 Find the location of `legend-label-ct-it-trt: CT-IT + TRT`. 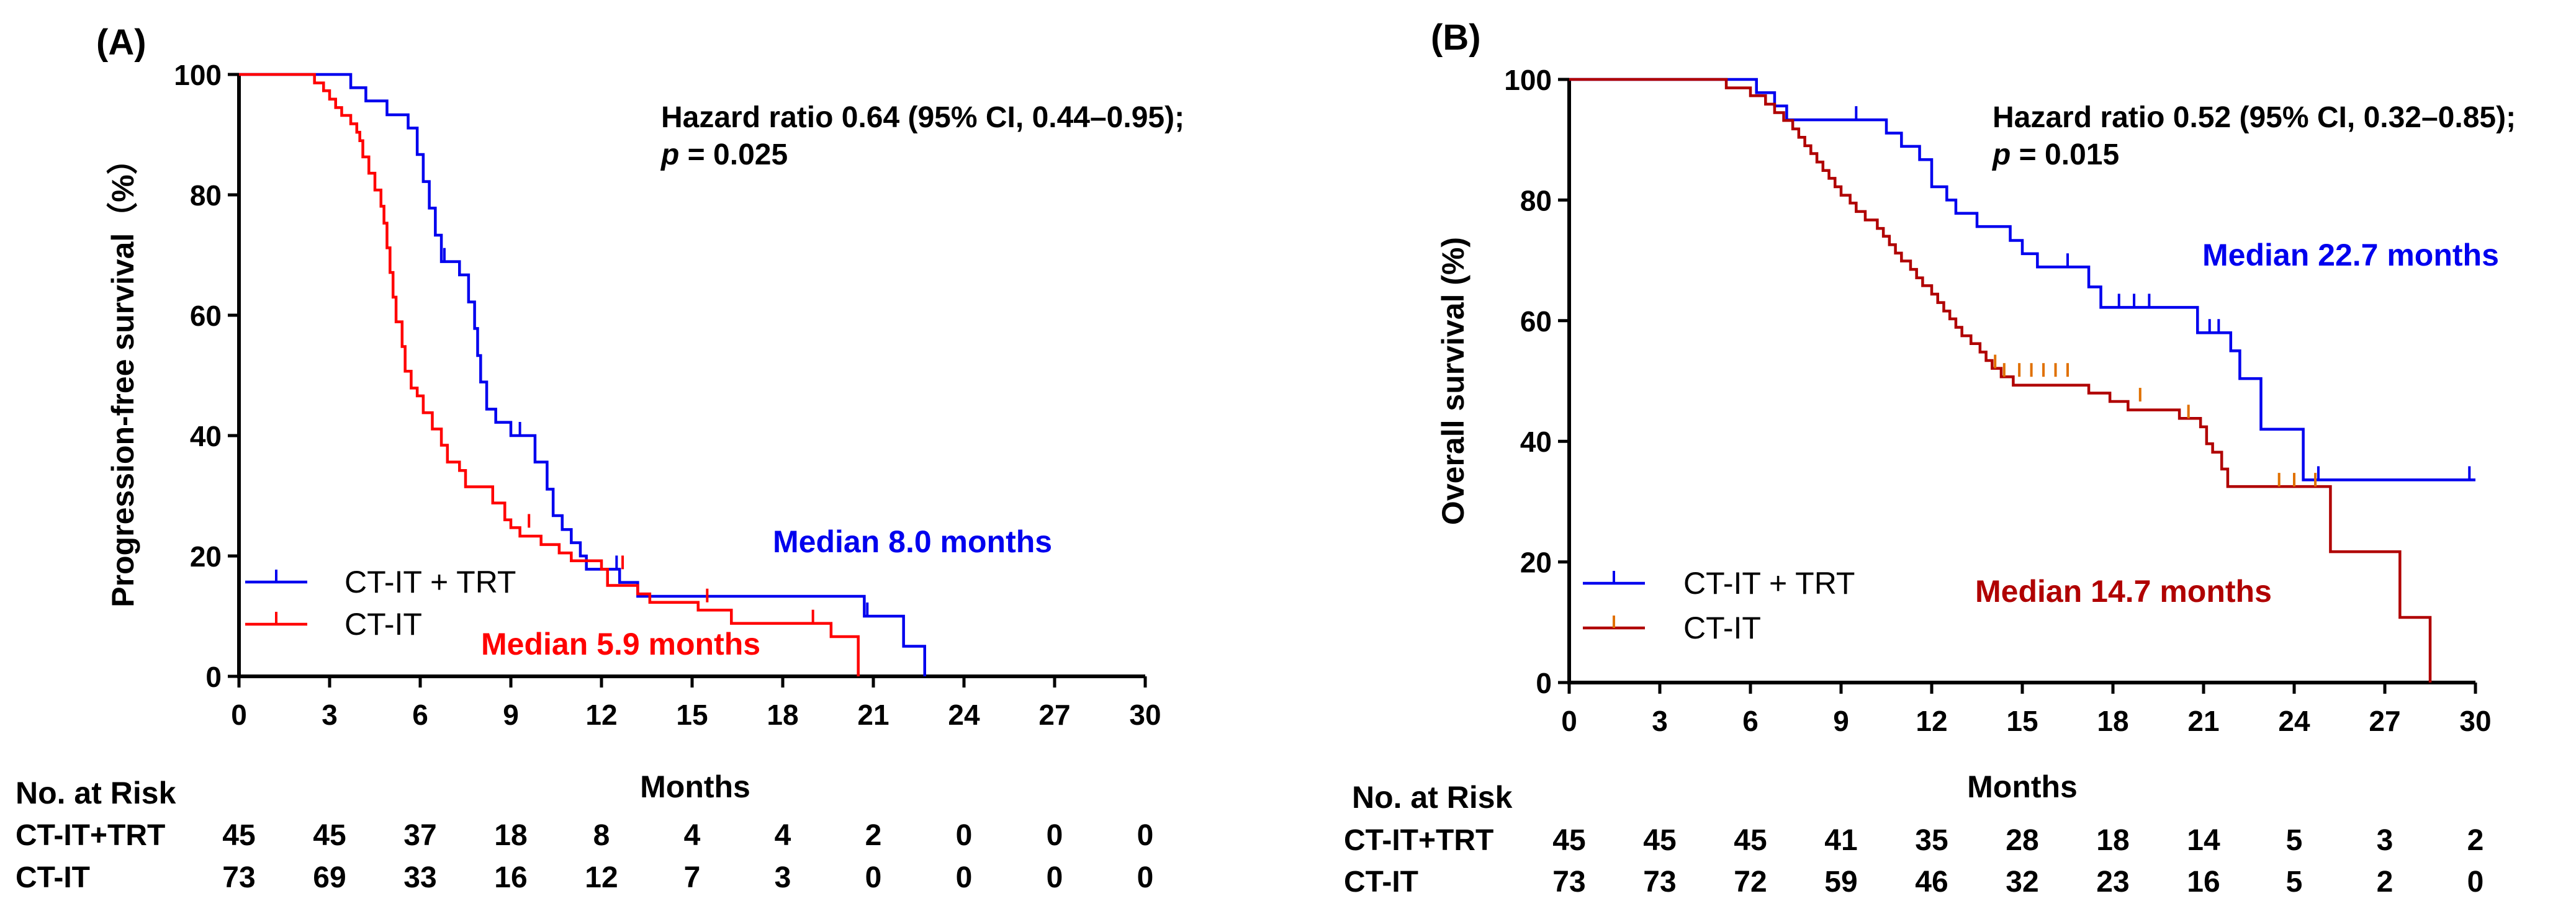

legend-label-ct-it-trt: CT-IT + TRT is located at coordinates (430, 582).